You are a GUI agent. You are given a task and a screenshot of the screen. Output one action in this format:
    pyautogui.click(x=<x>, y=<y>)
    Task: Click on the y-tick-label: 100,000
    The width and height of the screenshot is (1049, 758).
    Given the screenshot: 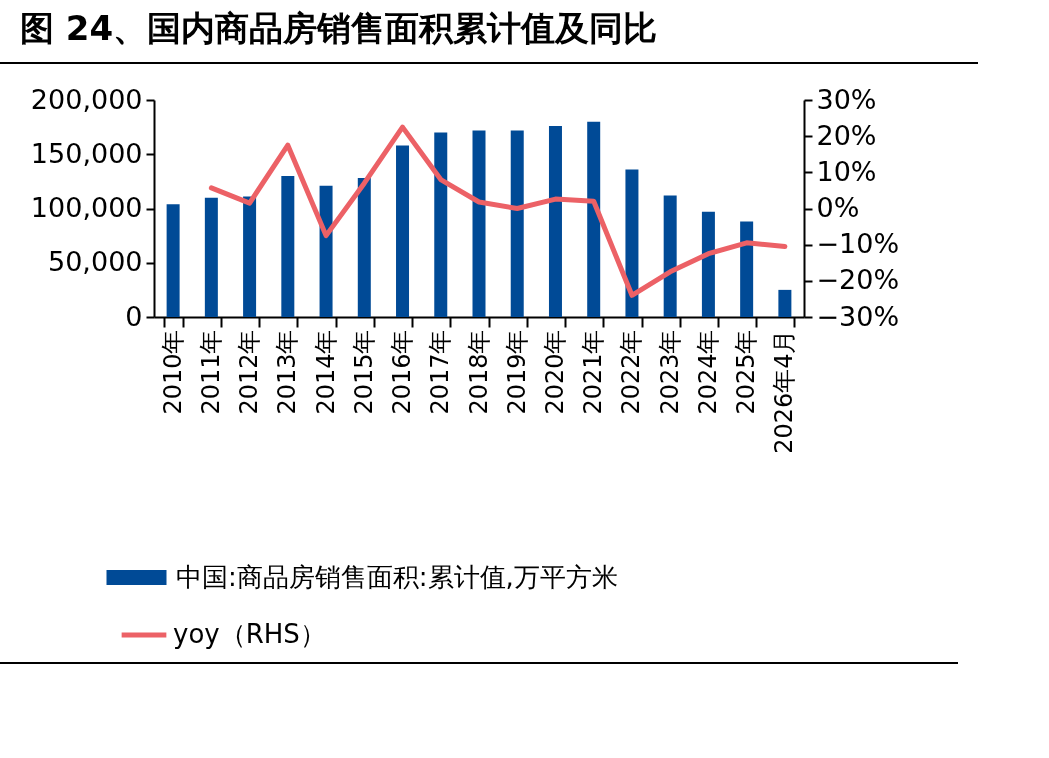 What is the action you would take?
    pyautogui.click(x=86, y=207)
    